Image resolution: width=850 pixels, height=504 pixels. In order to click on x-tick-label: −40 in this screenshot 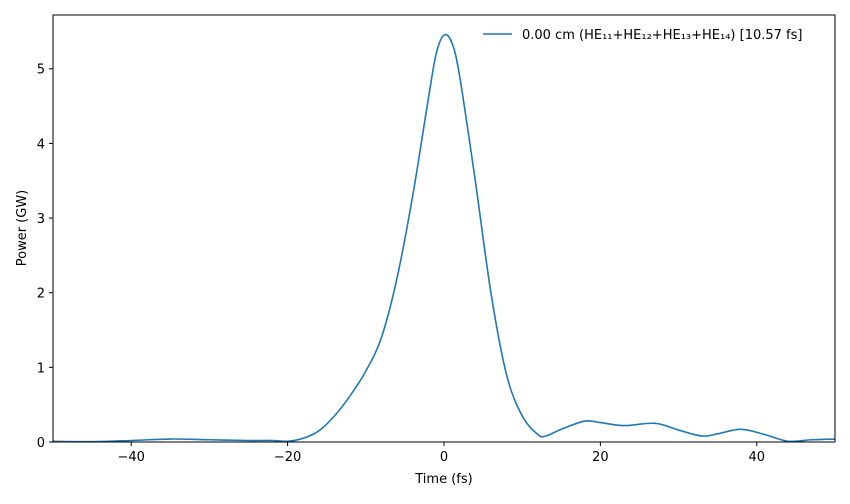, I will do `click(130, 457)`.